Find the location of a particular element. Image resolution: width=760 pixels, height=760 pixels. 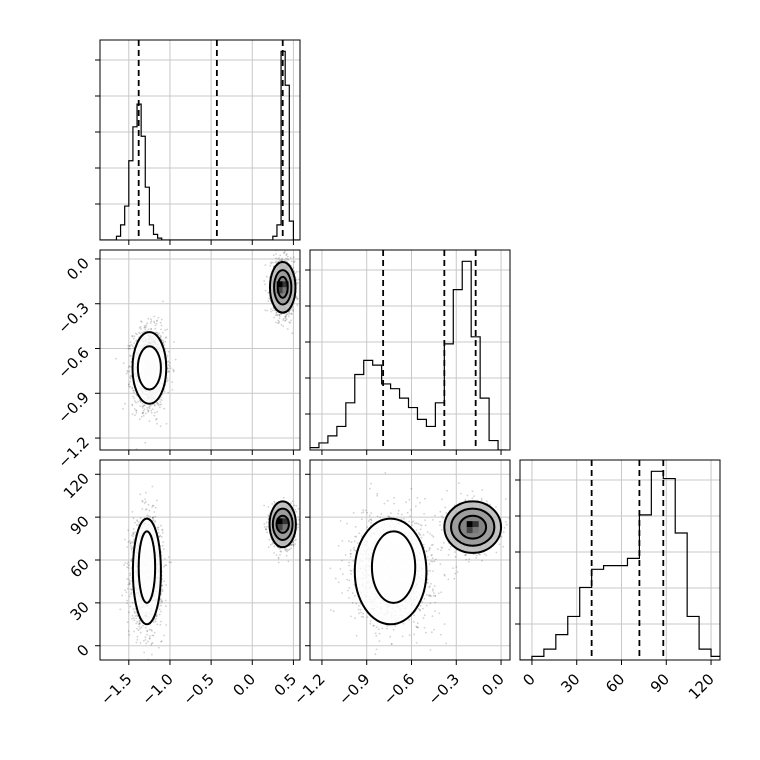

contour-line is located at coordinates (283, 287).